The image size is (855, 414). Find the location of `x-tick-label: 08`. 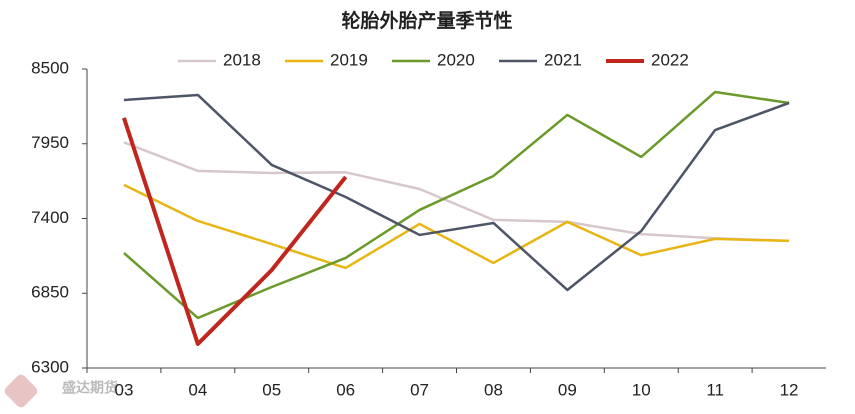

x-tick-label: 08 is located at coordinates (493, 389).